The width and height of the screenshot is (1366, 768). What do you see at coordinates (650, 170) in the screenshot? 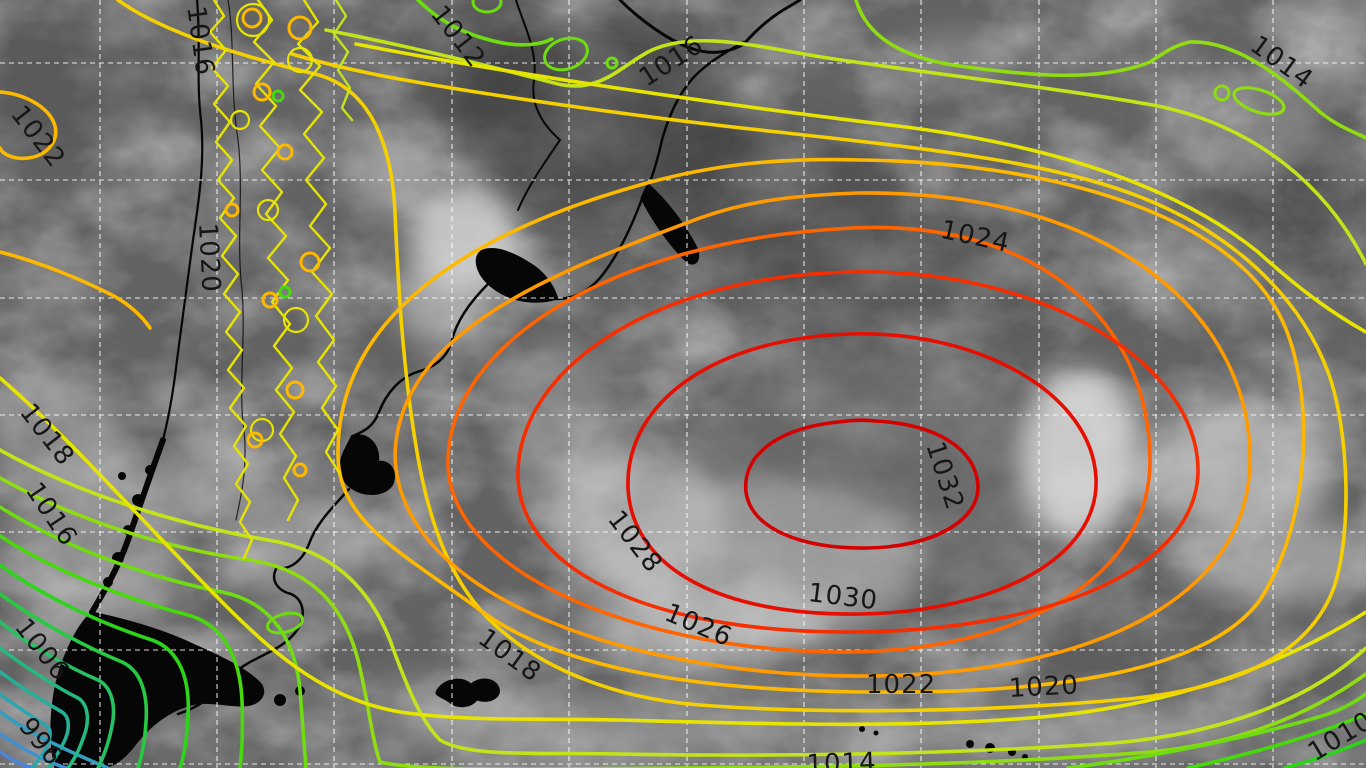
I see `coastline-east` at bounding box center [650, 170].